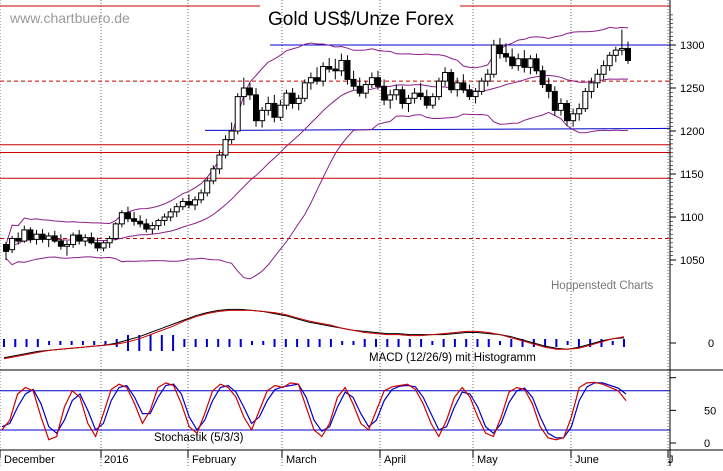 The height and width of the screenshot is (471, 723). What do you see at coordinates (314, 411) in the screenshot?
I see `stoch-k-line` at bounding box center [314, 411].